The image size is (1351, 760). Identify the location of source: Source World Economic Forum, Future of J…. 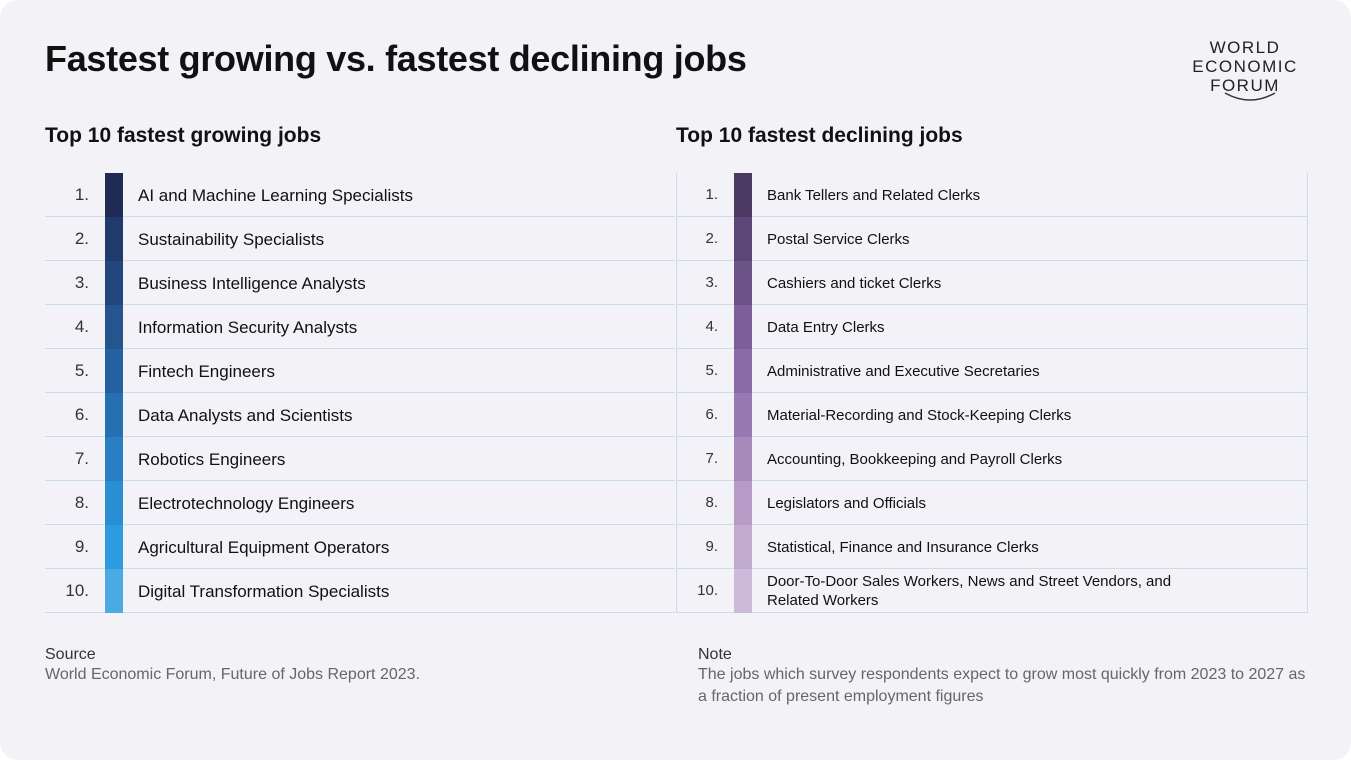
(345, 666).